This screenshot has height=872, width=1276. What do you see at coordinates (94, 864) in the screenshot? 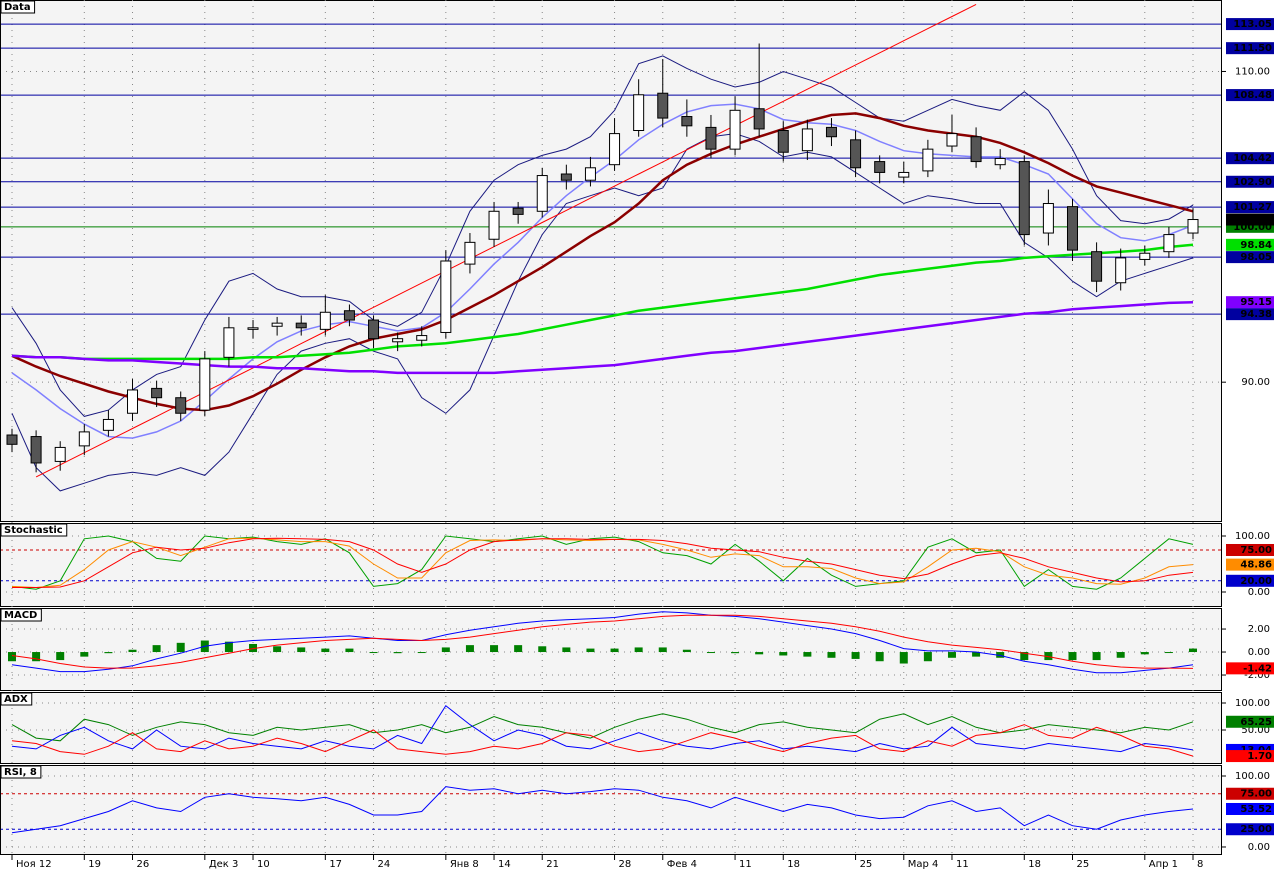
I see `x-tick-label: 19` at bounding box center [94, 864].